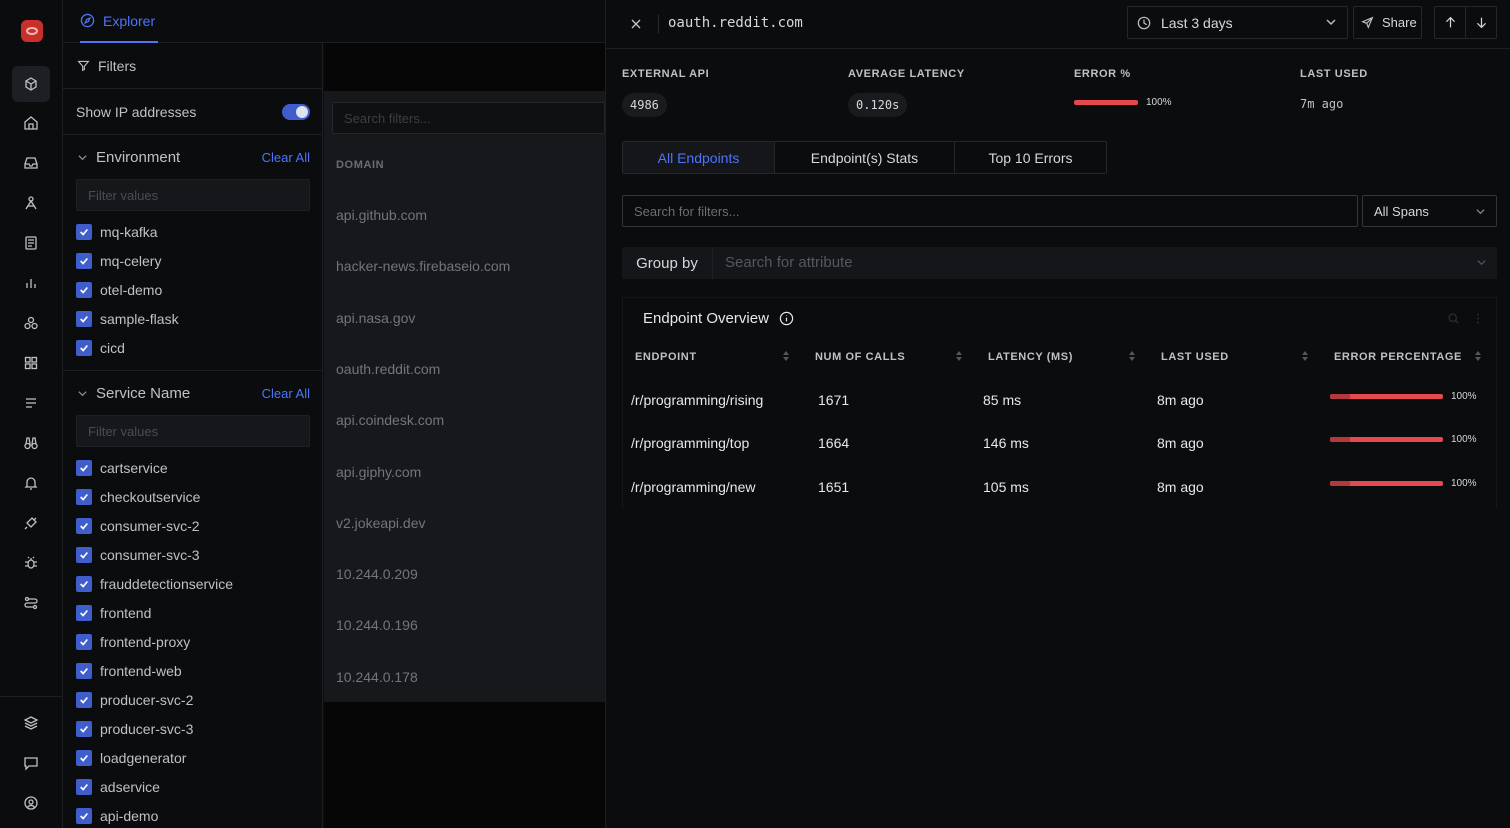 The height and width of the screenshot is (828, 1510). What do you see at coordinates (697, 400) in the screenshot?
I see `endpoint-cell: /r/programming/rising` at bounding box center [697, 400].